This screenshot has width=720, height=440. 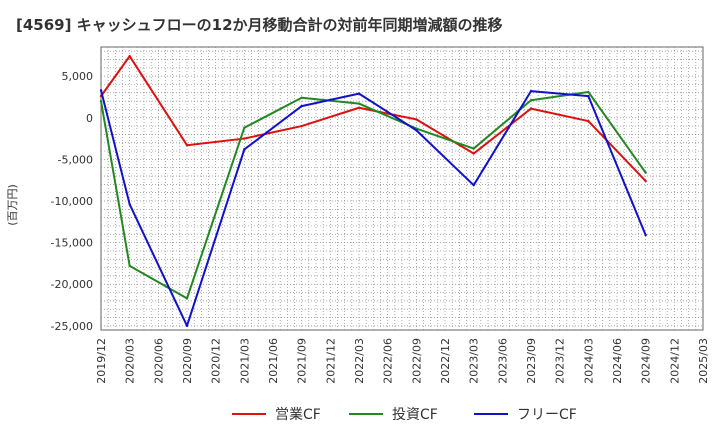 What do you see at coordinates (588, 361) in the screenshot?
I see `x-tick-label: 2024/03` at bounding box center [588, 361].